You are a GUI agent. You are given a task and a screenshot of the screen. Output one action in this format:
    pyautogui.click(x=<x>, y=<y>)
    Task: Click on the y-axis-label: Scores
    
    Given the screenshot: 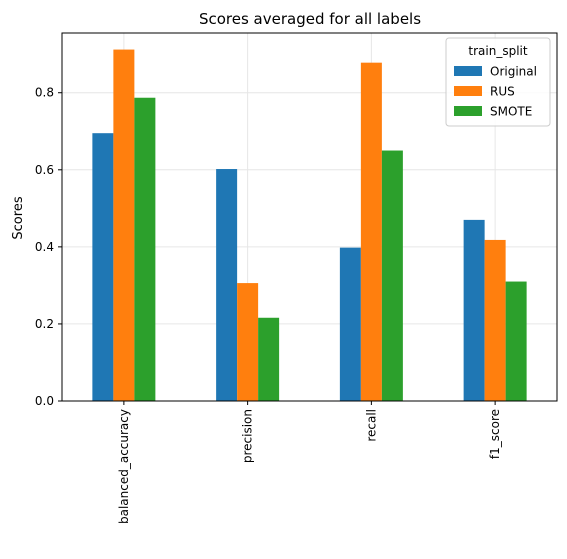 What is the action you would take?
    pyautogui.click(x=18, y=217)
    